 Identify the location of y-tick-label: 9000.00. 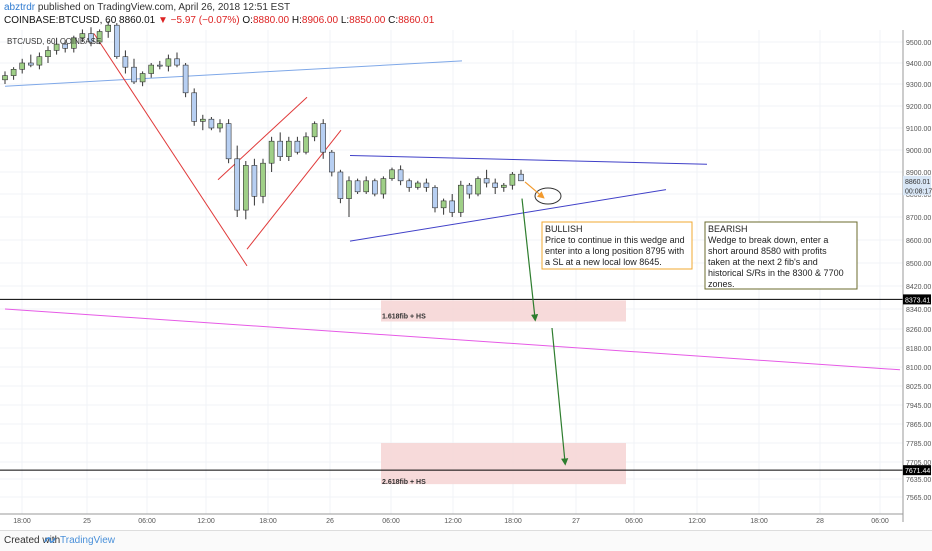
(918, 151).